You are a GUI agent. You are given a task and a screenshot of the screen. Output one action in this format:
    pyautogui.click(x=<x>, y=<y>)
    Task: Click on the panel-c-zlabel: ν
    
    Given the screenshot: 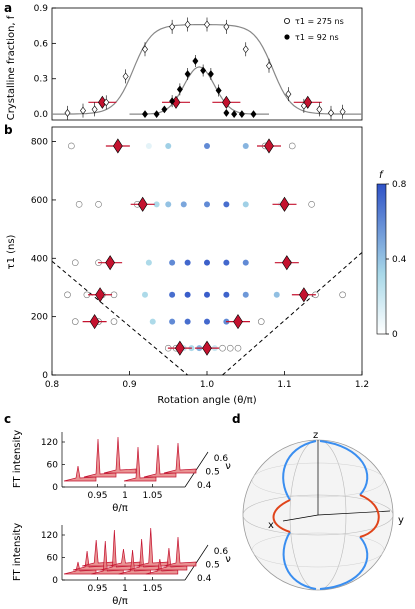 What is the action you would take?
    pyautogui.click(x=228, y=559)
    